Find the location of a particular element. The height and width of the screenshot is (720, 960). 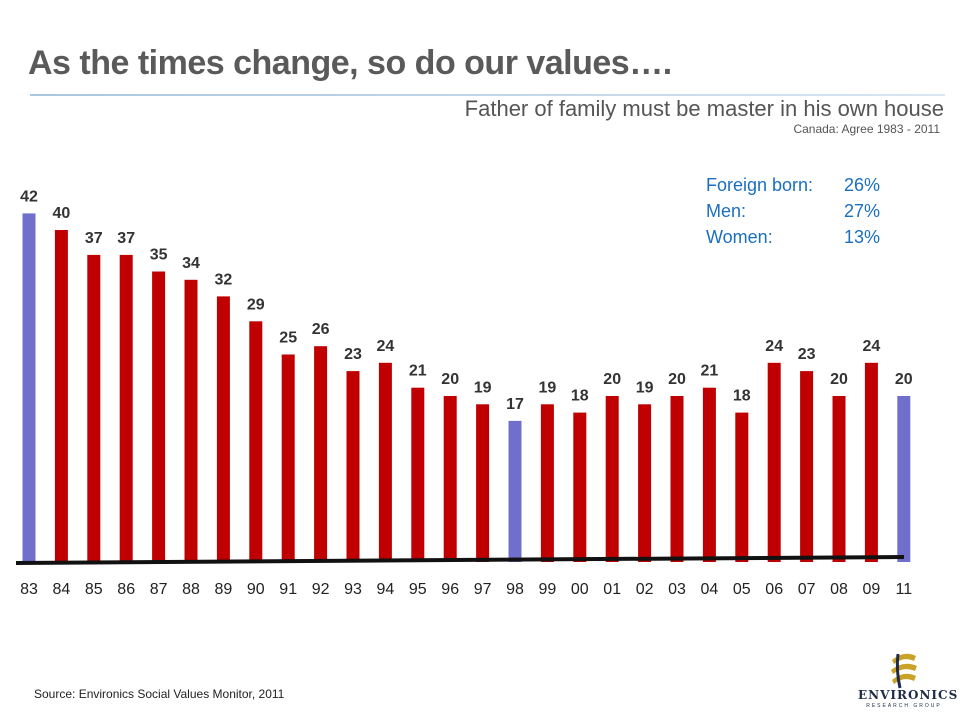

tick-label-98: 98 is located at coordinates (515, 589).